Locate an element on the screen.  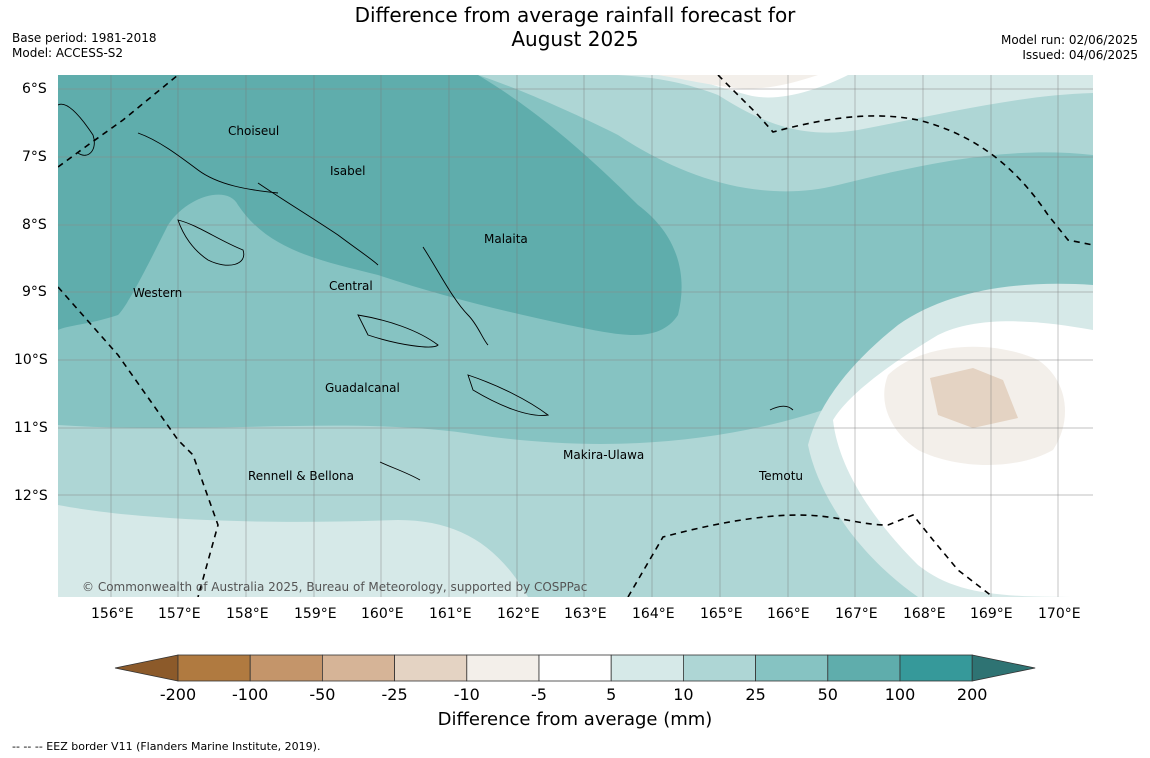
meta-right: Model run: 02/06/2025 Issued: 04/06/2025 is located at coordinates (1069, 48).